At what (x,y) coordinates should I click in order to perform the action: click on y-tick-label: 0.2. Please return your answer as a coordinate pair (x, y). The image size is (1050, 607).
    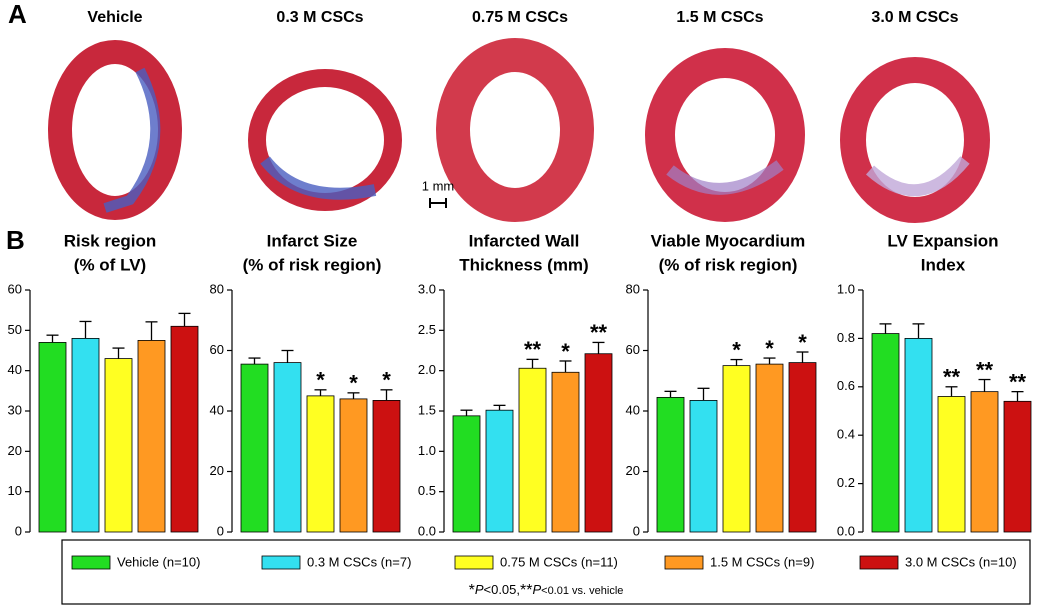
    Looking at the image, I should click on (846, 482).